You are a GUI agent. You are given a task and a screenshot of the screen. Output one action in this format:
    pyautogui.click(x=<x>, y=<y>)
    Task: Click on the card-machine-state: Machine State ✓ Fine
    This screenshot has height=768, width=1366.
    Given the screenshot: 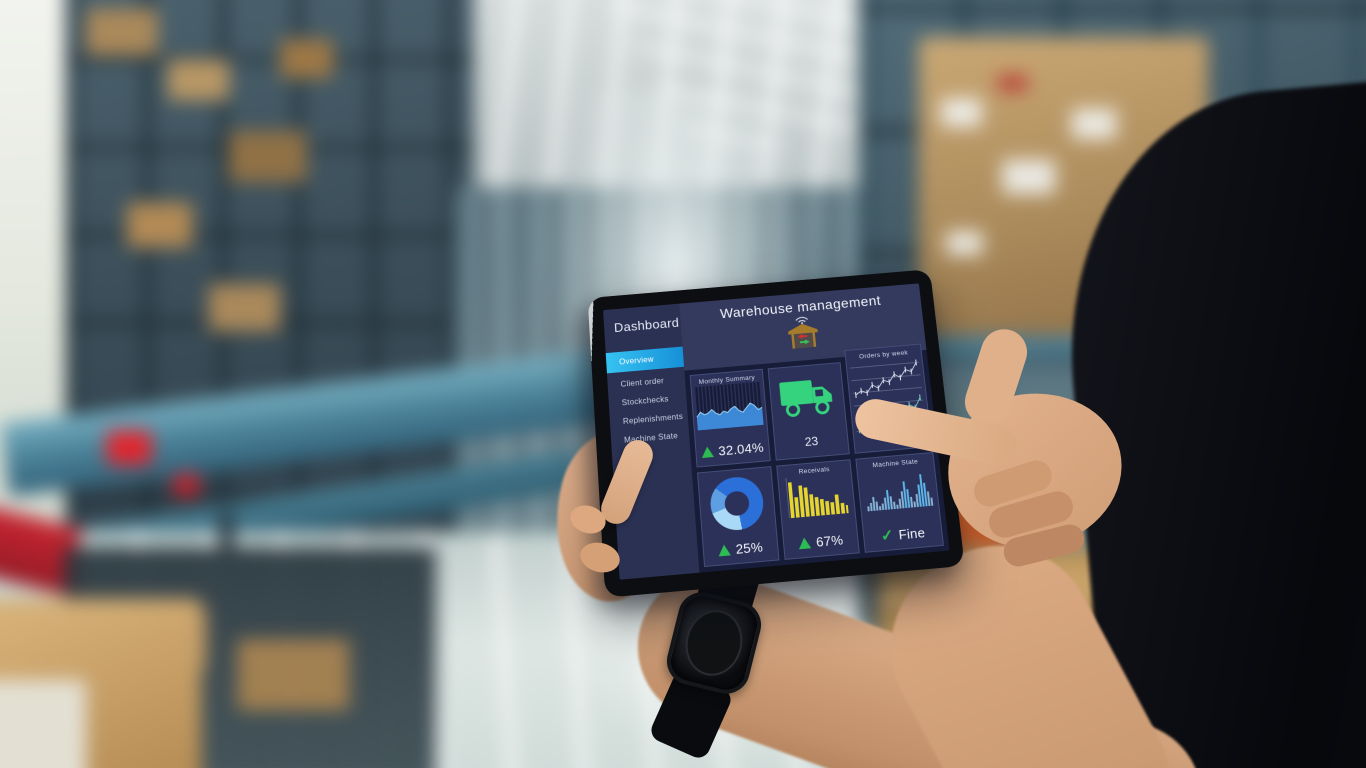 What is the action you would take?
    pyautogui.click(x=899, y=502)
    